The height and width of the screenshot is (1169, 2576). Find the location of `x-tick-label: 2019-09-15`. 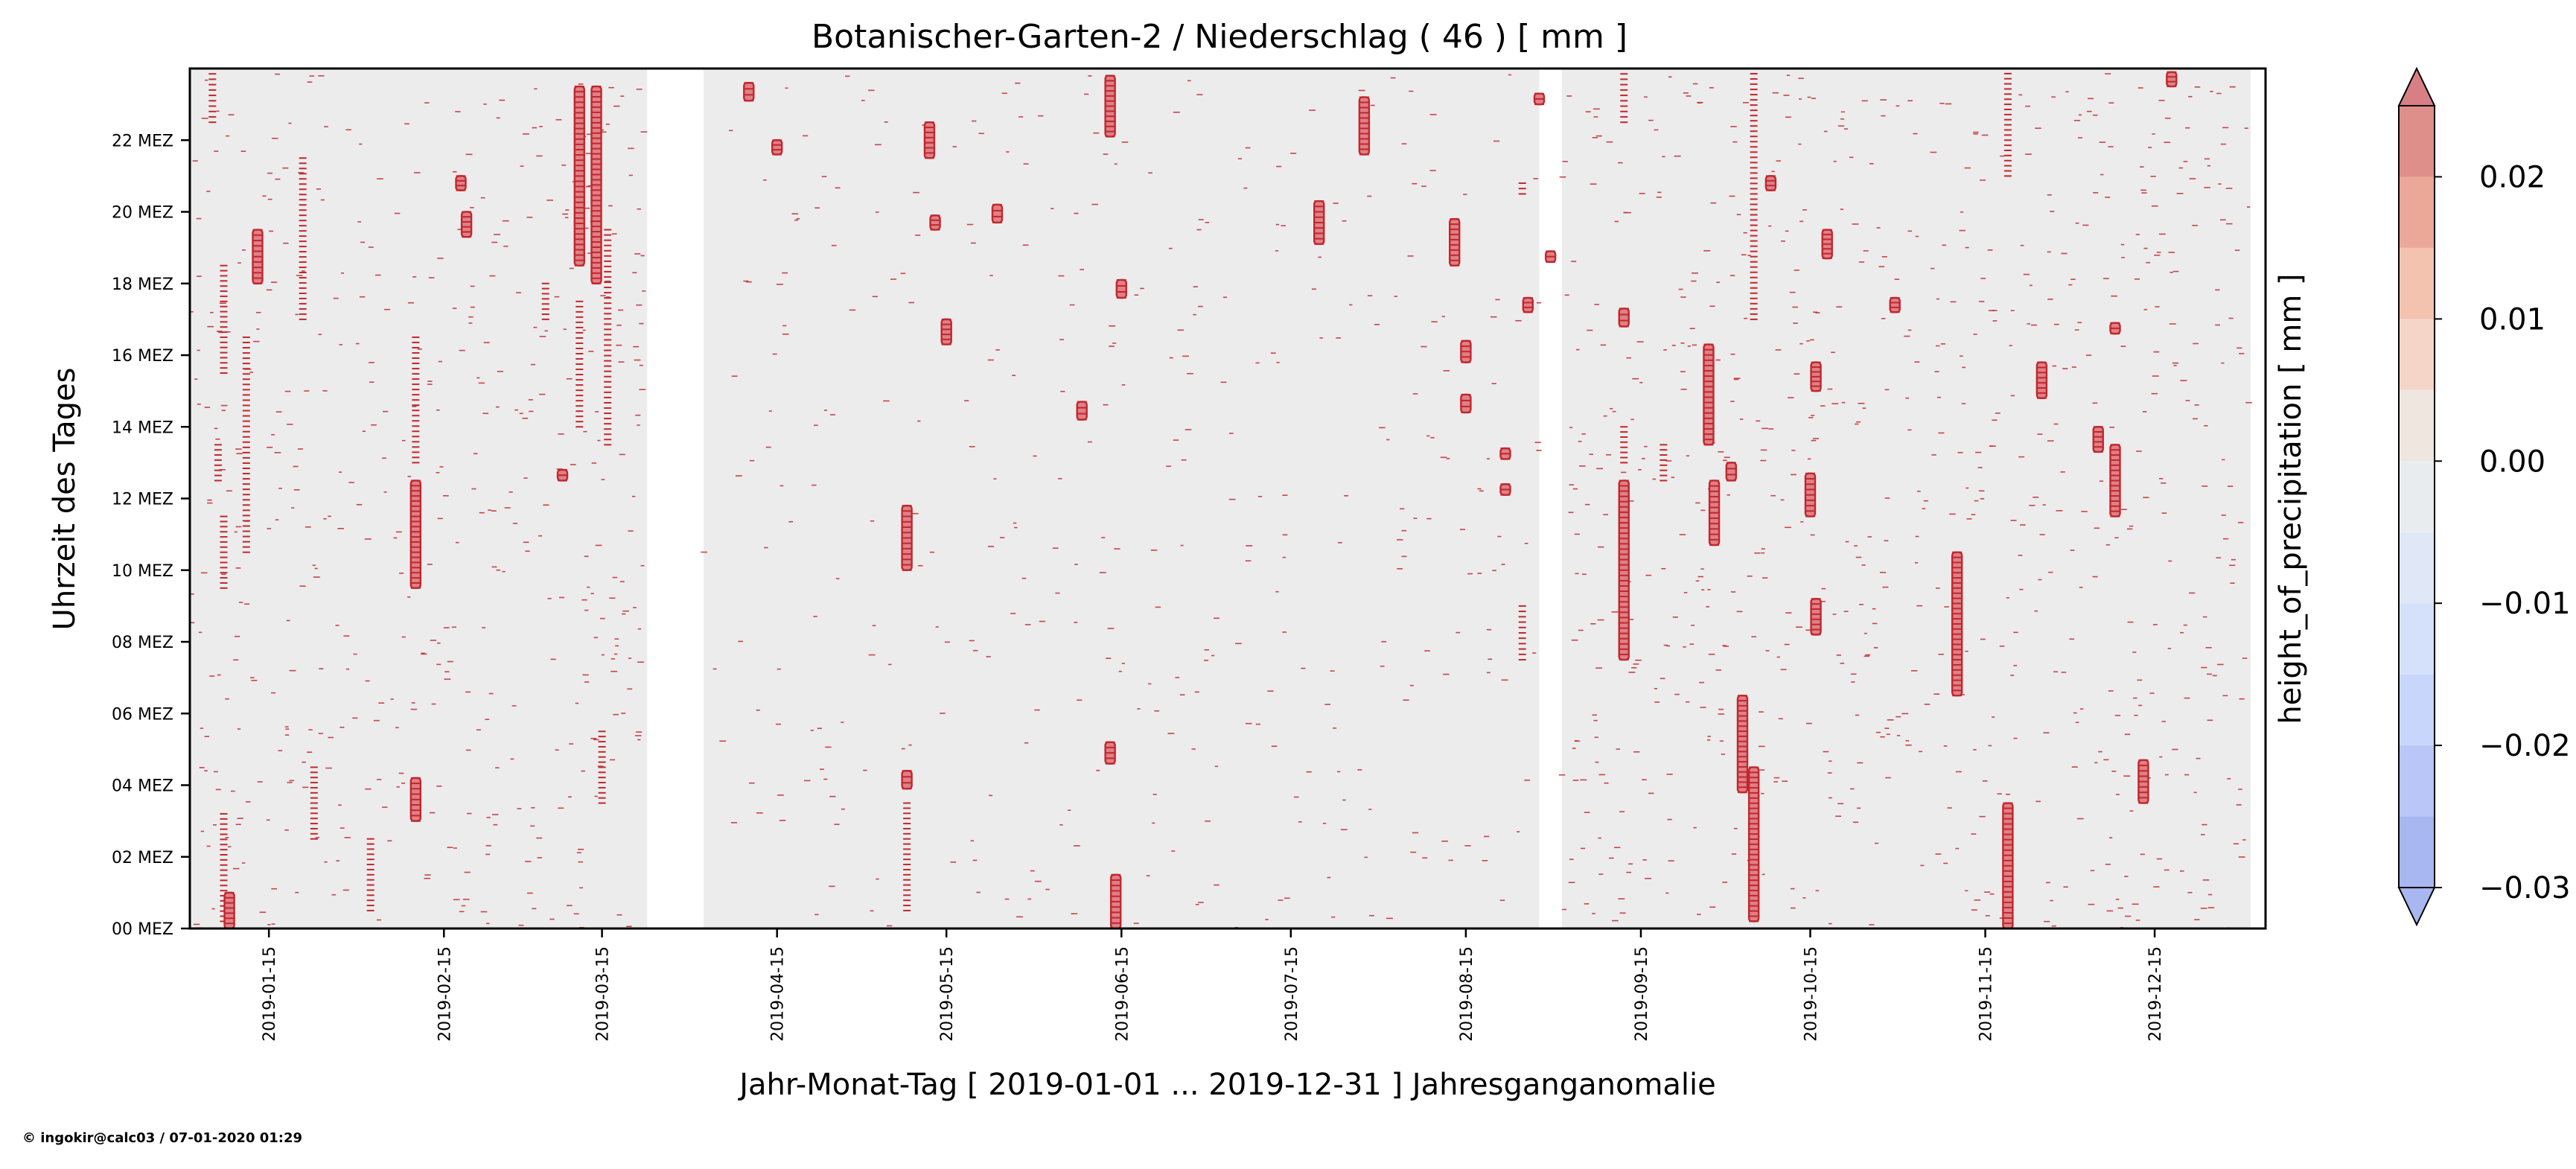

x-tick-label: 2019-09-15 is located at coordinates (1642, 994).